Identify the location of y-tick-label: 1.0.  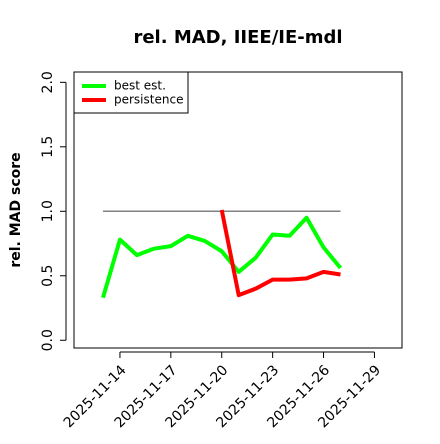
(48, 211).